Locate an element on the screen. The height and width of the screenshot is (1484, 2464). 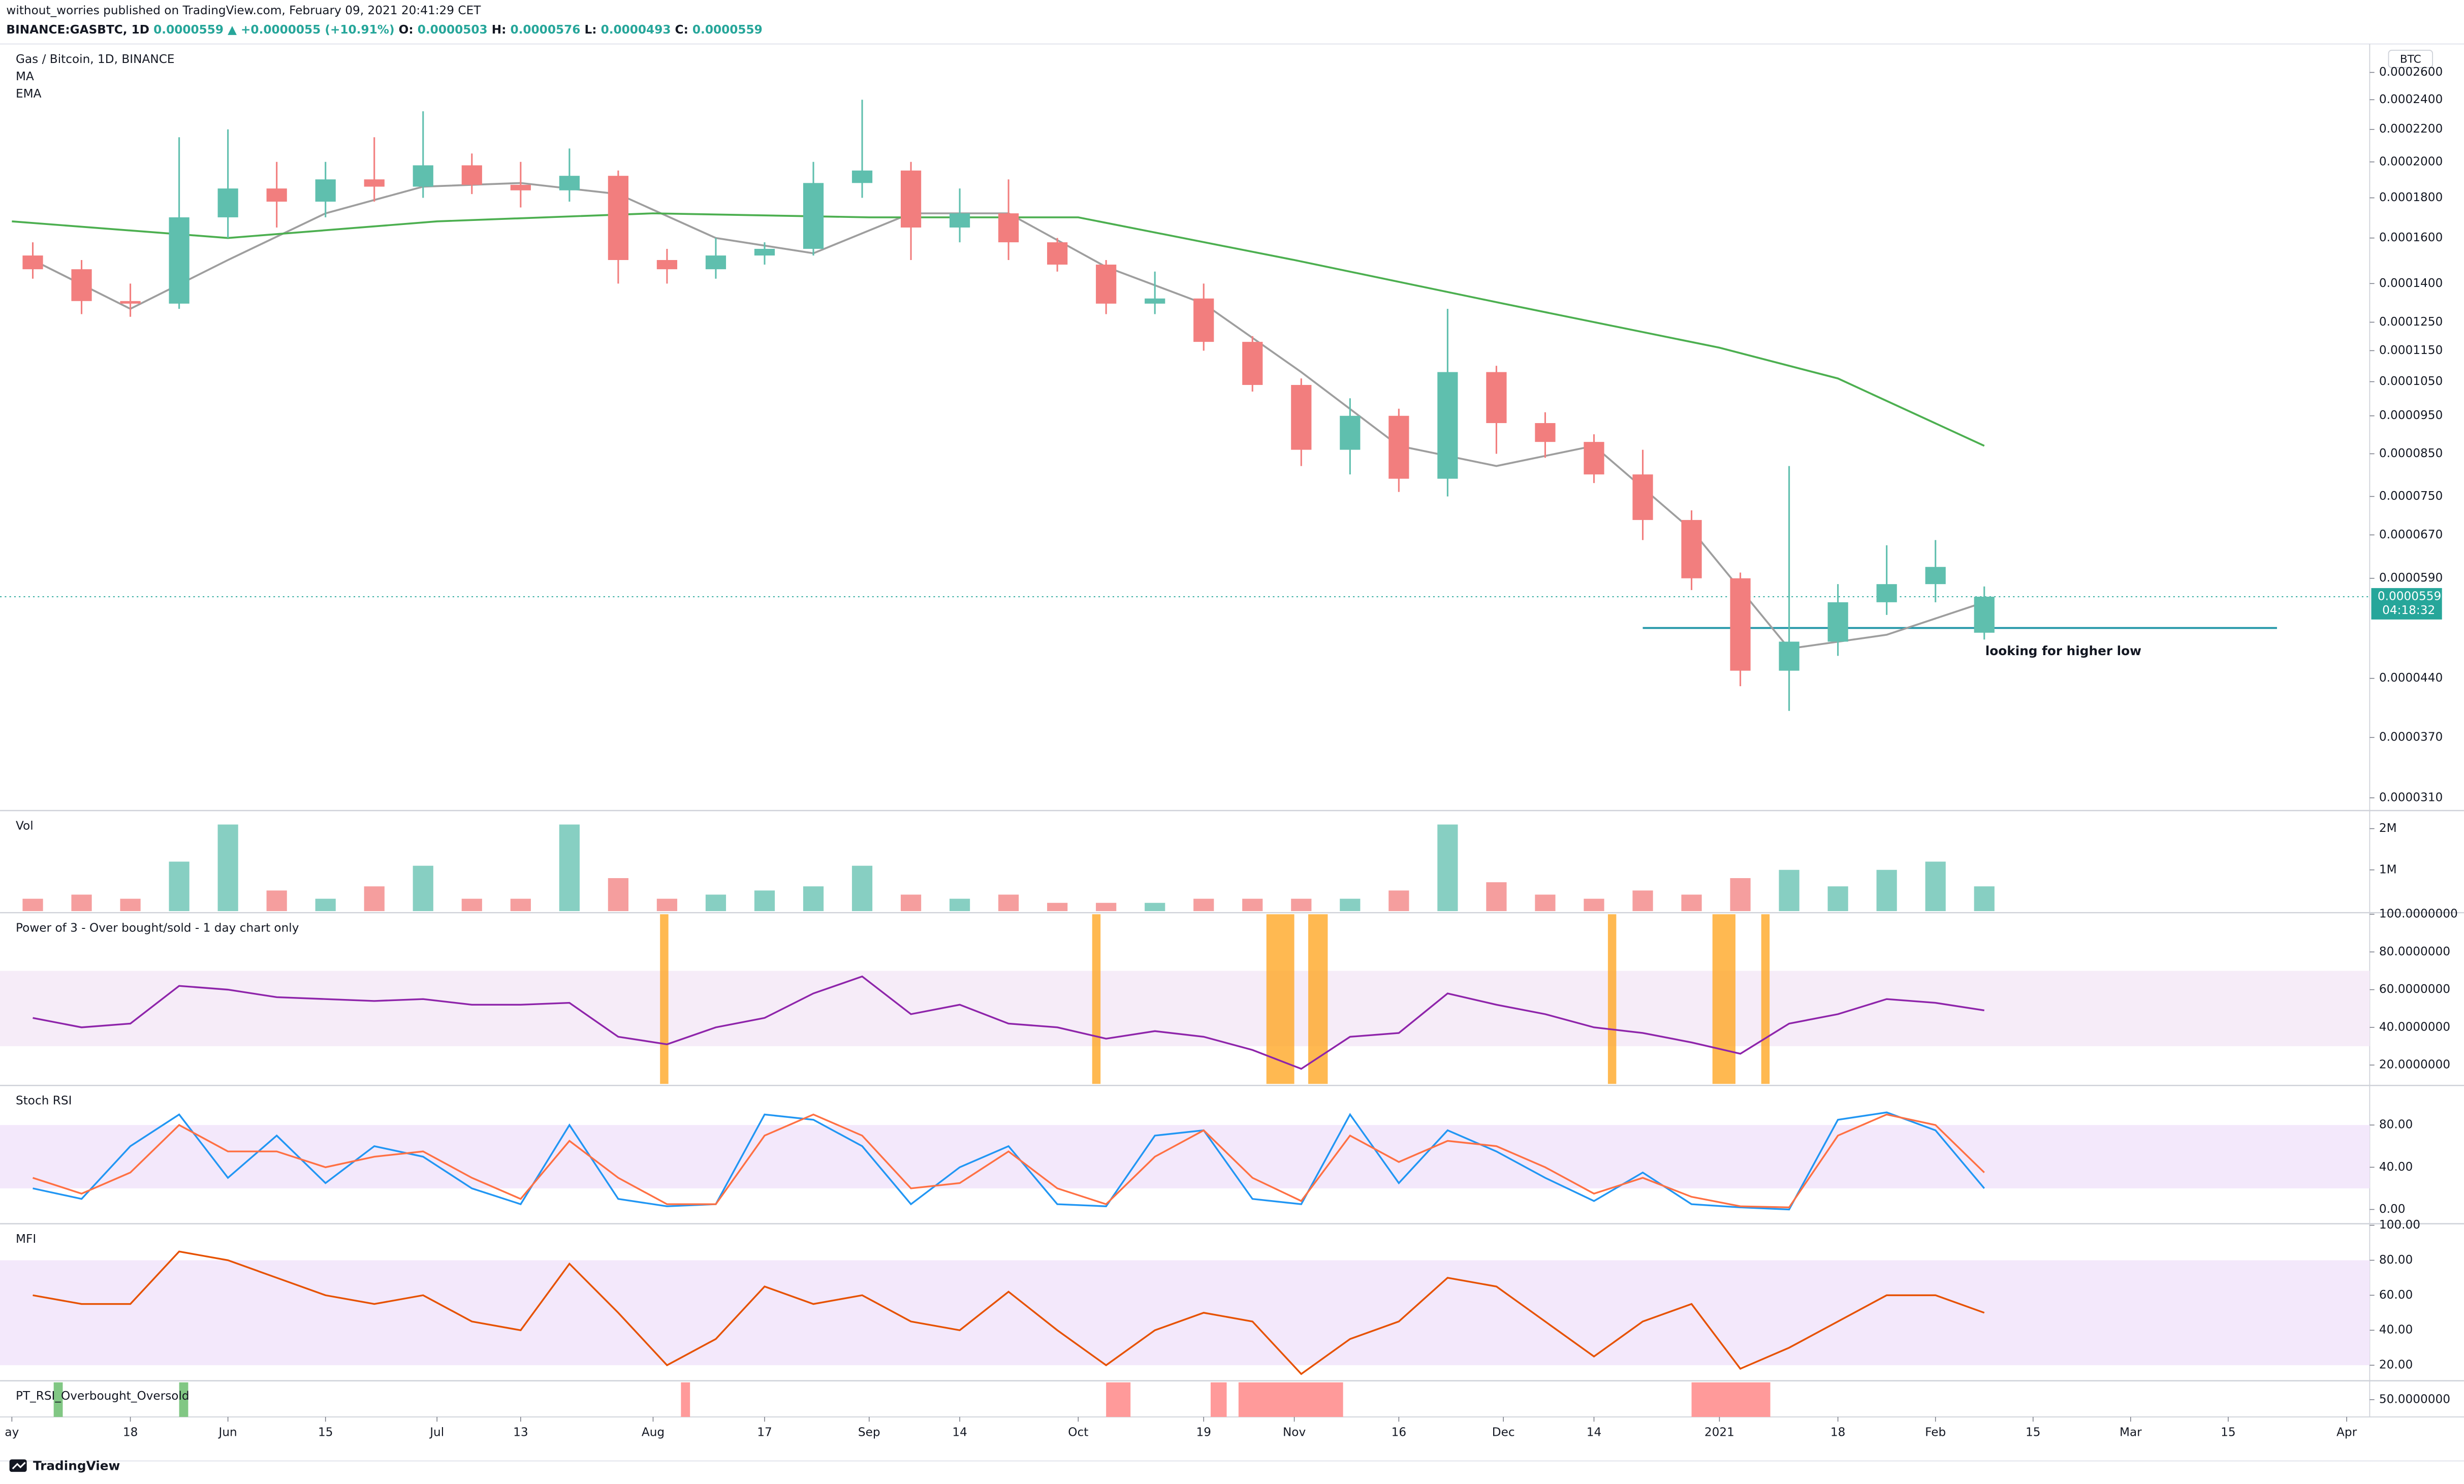
header-field: 0.0000503 is located at coordinates (453, 29).